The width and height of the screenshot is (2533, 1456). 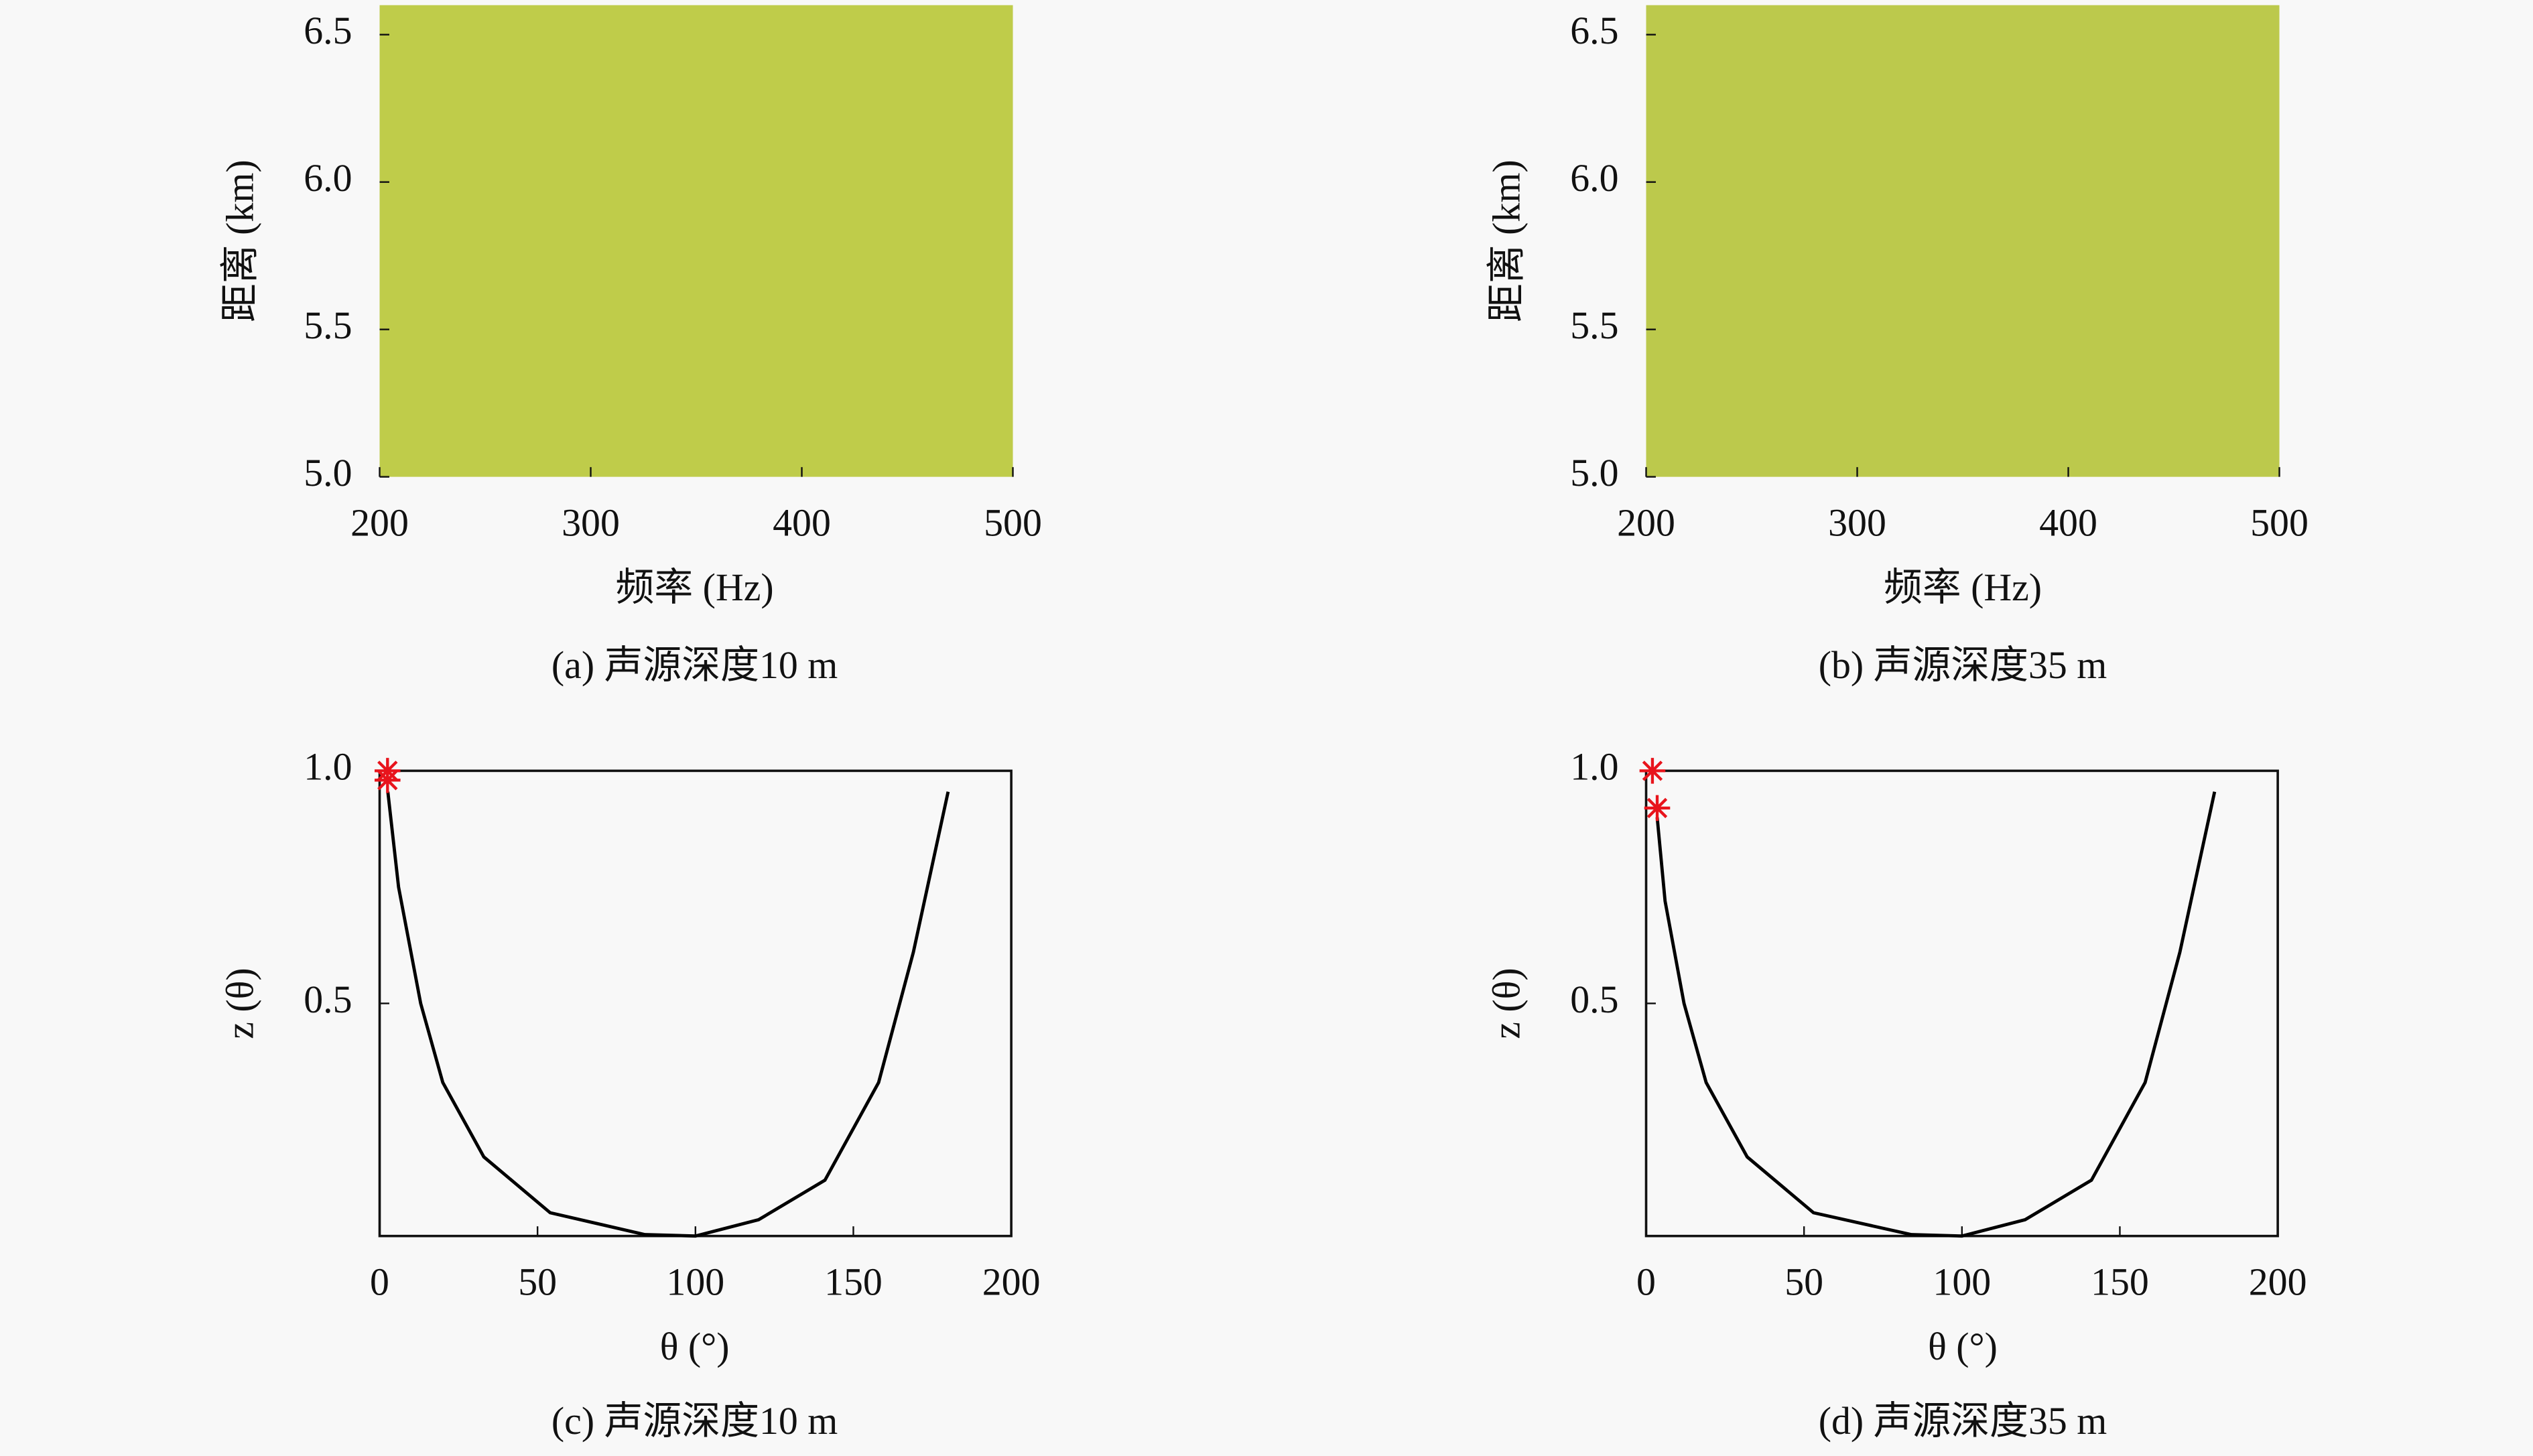 I want to click on caption: (c) 声源深度10 m, so click(x=694, y=1421).